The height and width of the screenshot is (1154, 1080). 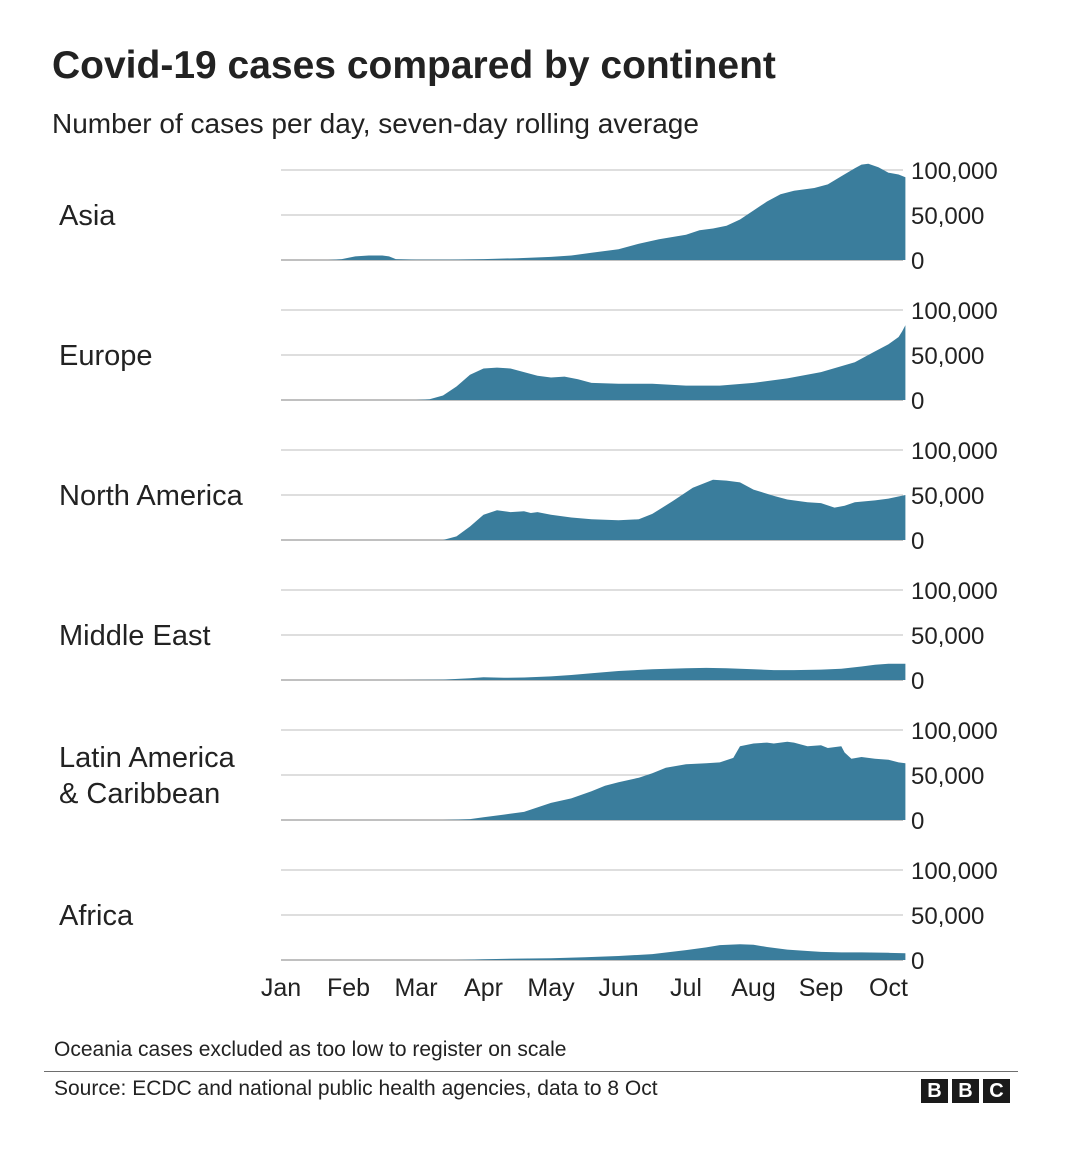 What do you see at coordinates (996, 1091) in the screenshot?
I see `bbc-logo-letter: C` at bounding box center [996, 1091].